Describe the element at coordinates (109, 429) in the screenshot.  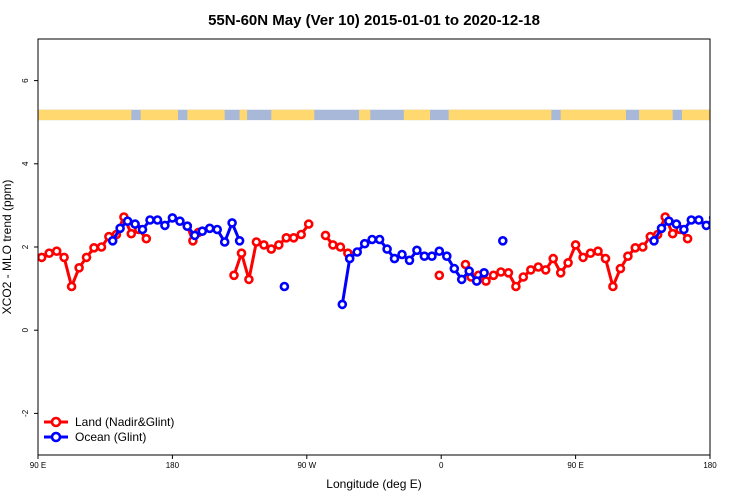
I see `legend: Land (Nadir&Glint)Ocean (Glint)` at that location.